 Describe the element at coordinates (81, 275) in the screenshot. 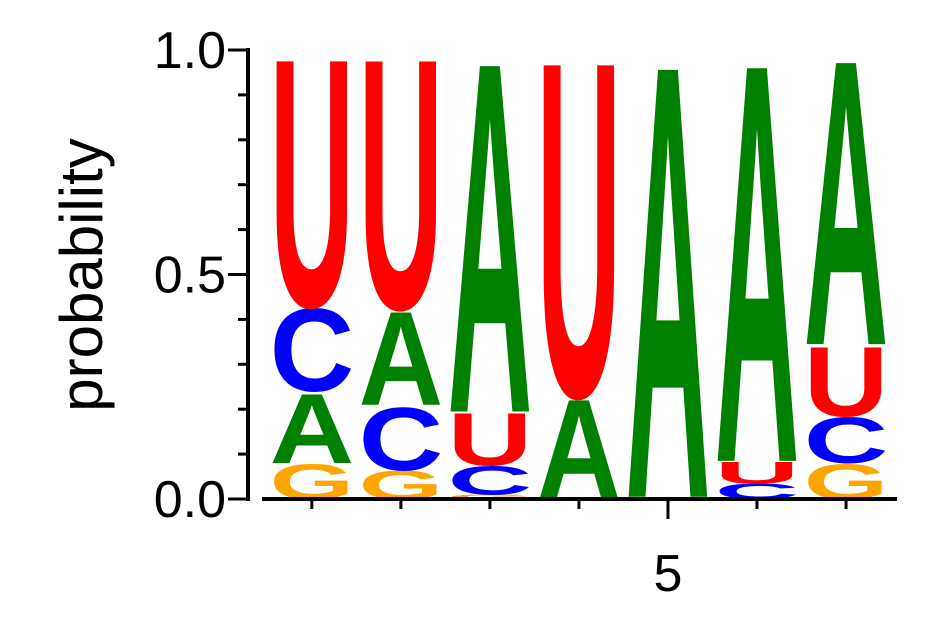

I see `y-axis-label: probability` at that location.